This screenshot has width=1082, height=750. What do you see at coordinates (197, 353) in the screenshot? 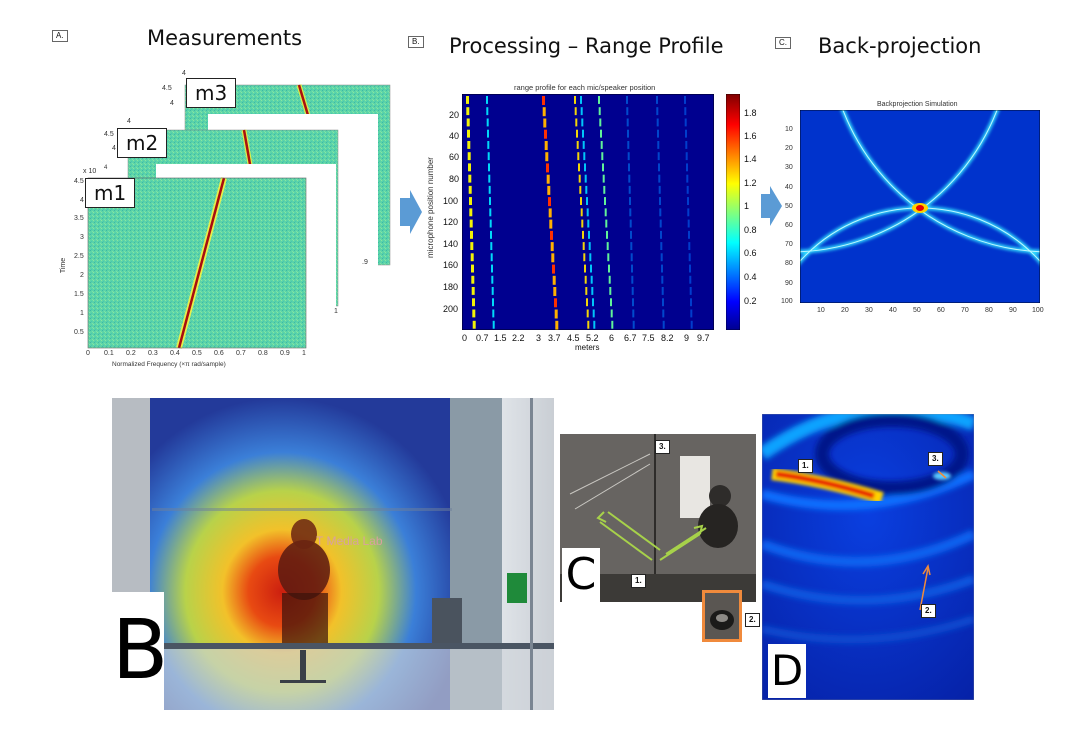
I see `m1-xtick: 0.5` at bounding box center [197, 353].